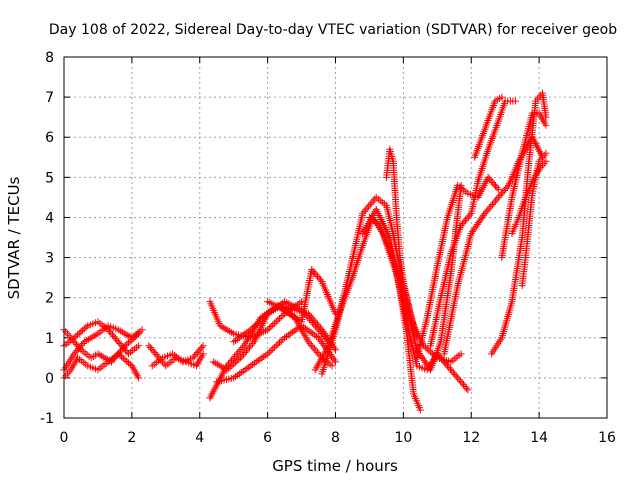 The width and height of the screenshot is (640, 480). What do you see at coordinates (49, 379) in the screenshot?
I see `y-tick-label: 0` at bounding box center [49, 379].